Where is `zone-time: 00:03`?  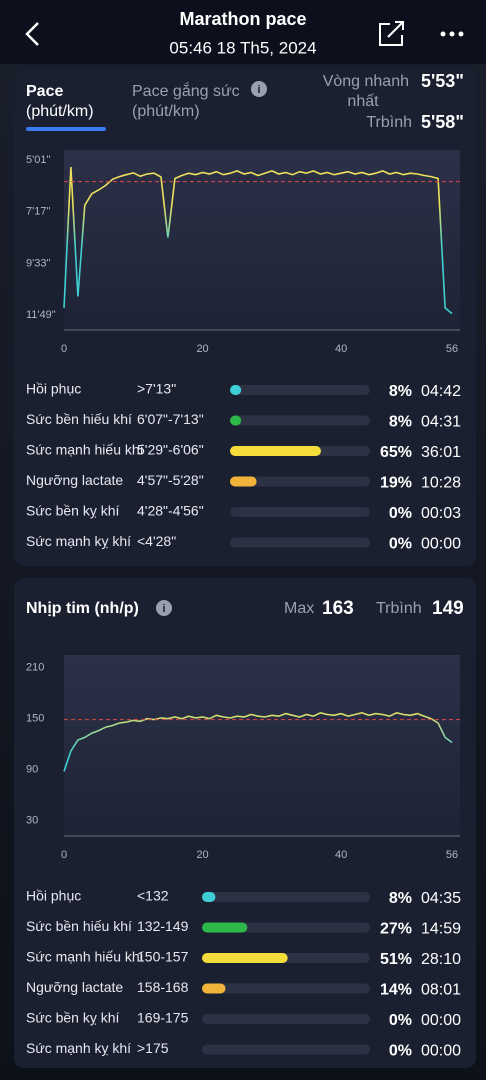
zone-time: 00:03 is located at coordinates (441, 513).